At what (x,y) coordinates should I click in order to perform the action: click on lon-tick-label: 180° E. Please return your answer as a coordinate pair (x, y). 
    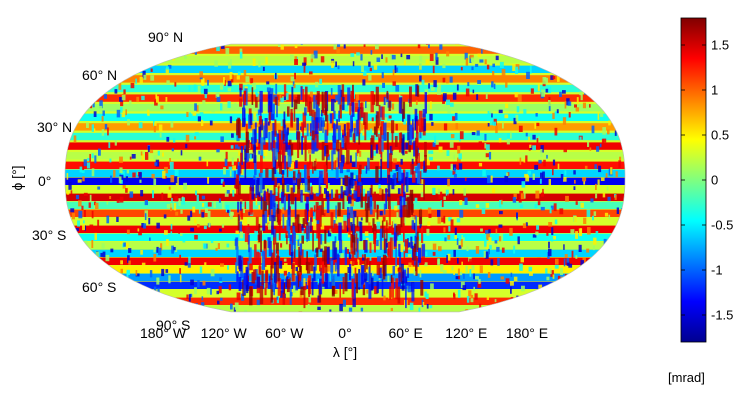
    Looking at the image, I should click on (527, 333).